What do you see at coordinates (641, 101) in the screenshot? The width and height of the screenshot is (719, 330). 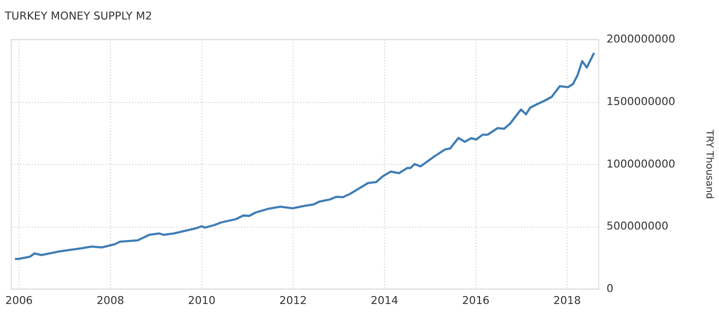 I see `y-tick-label: 1500000000` at bounding box center [641, 101].